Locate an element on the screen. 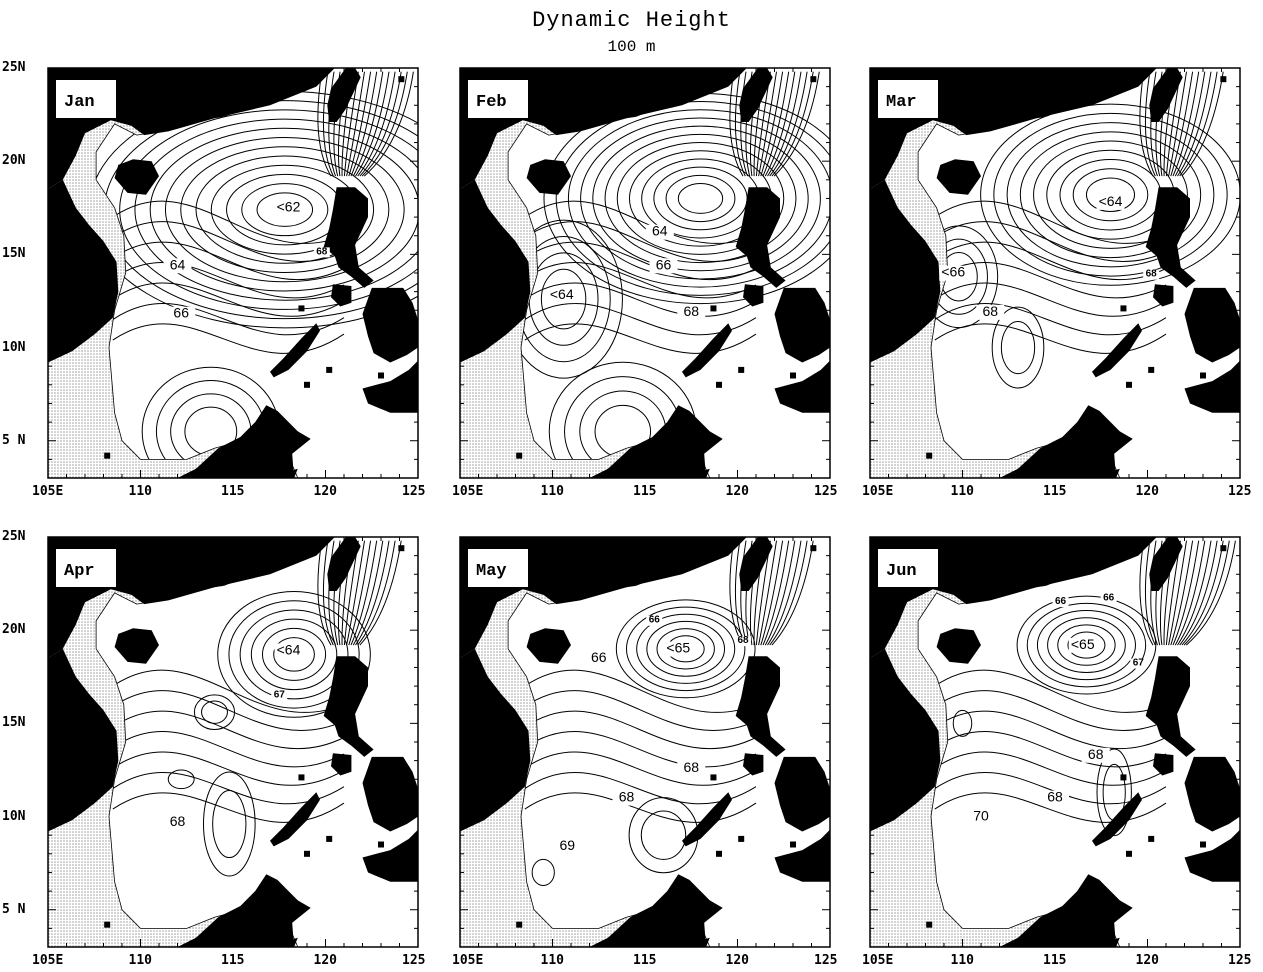  figure-title: Dynamic Height is located at coordinates (631, 20).